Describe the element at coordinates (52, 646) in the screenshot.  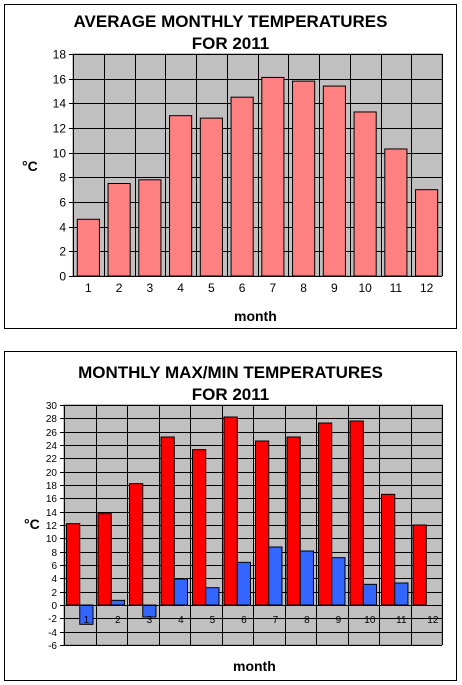
I see `y-tick-label: -6` at that location.